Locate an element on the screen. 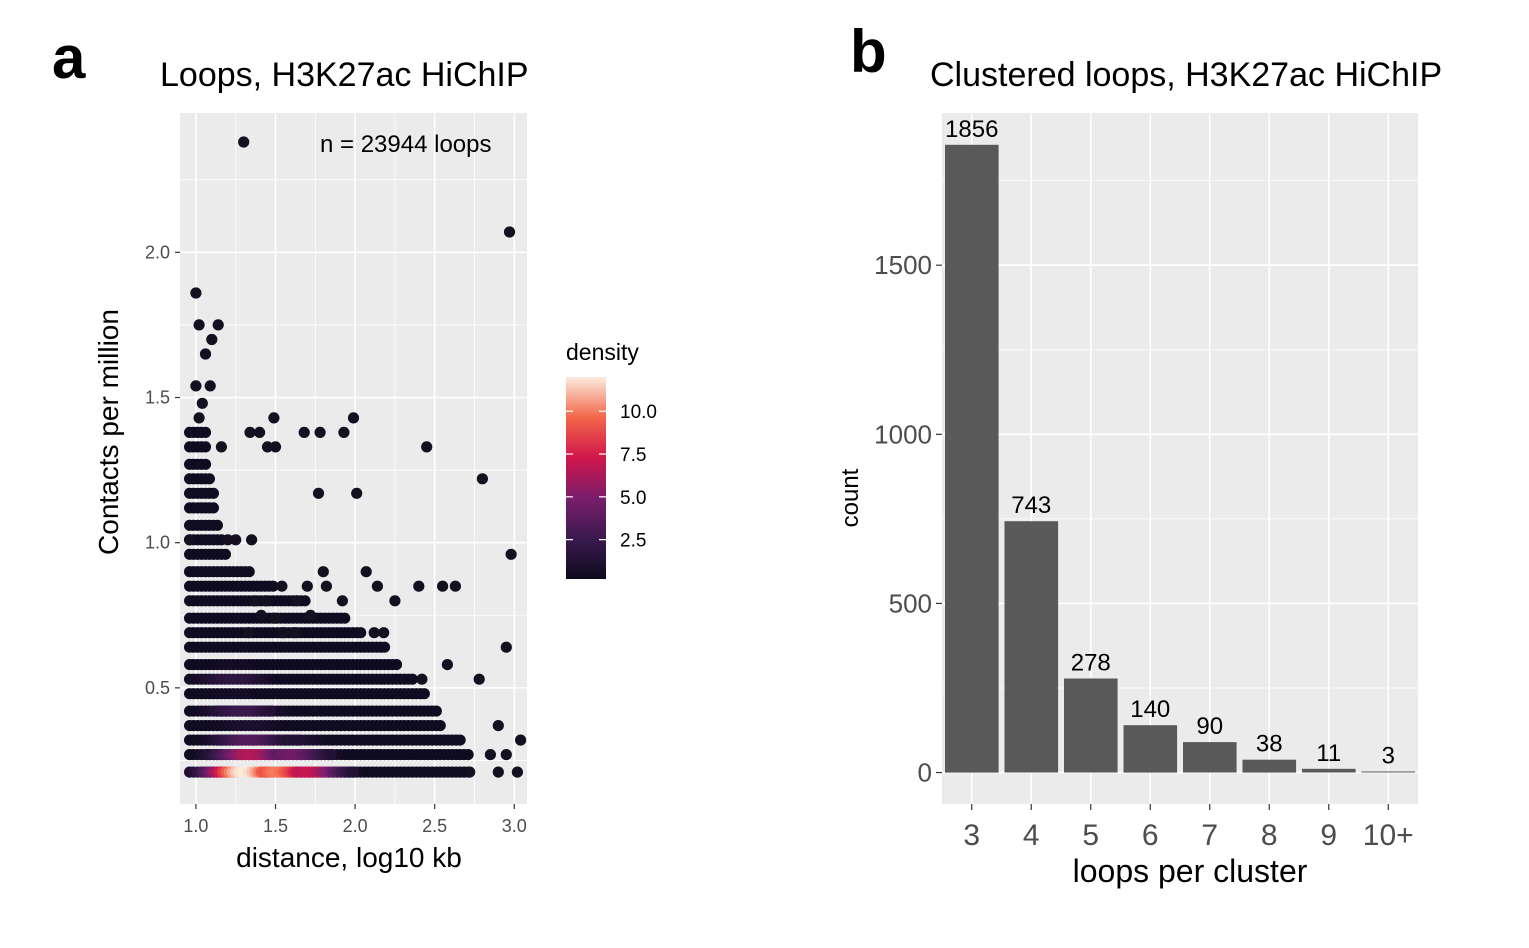 The image size is (1529, 948). bar-data-label: 278 is located at coordinates (1091, 663).